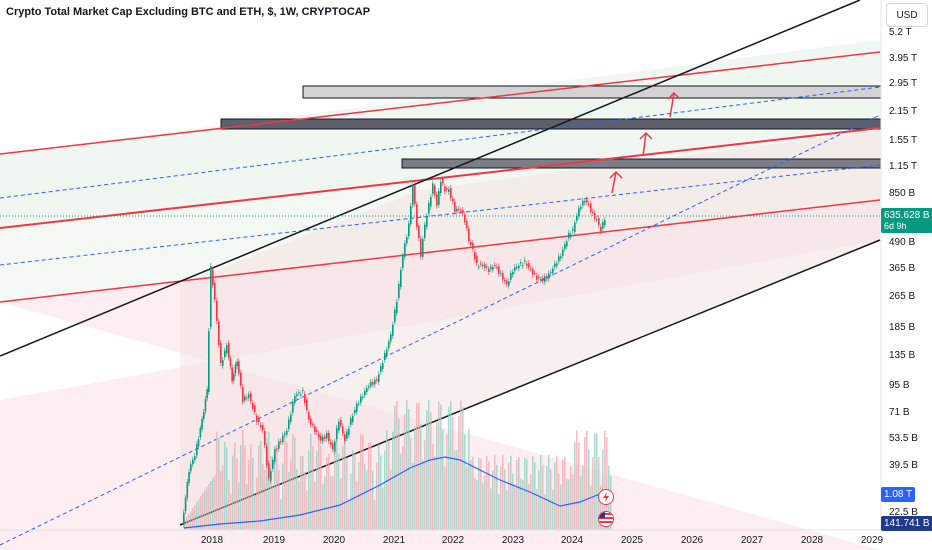 Image resolution: width=932 pixels, height=550 pixels. I want to click on flash-icon, so click(606, 497).